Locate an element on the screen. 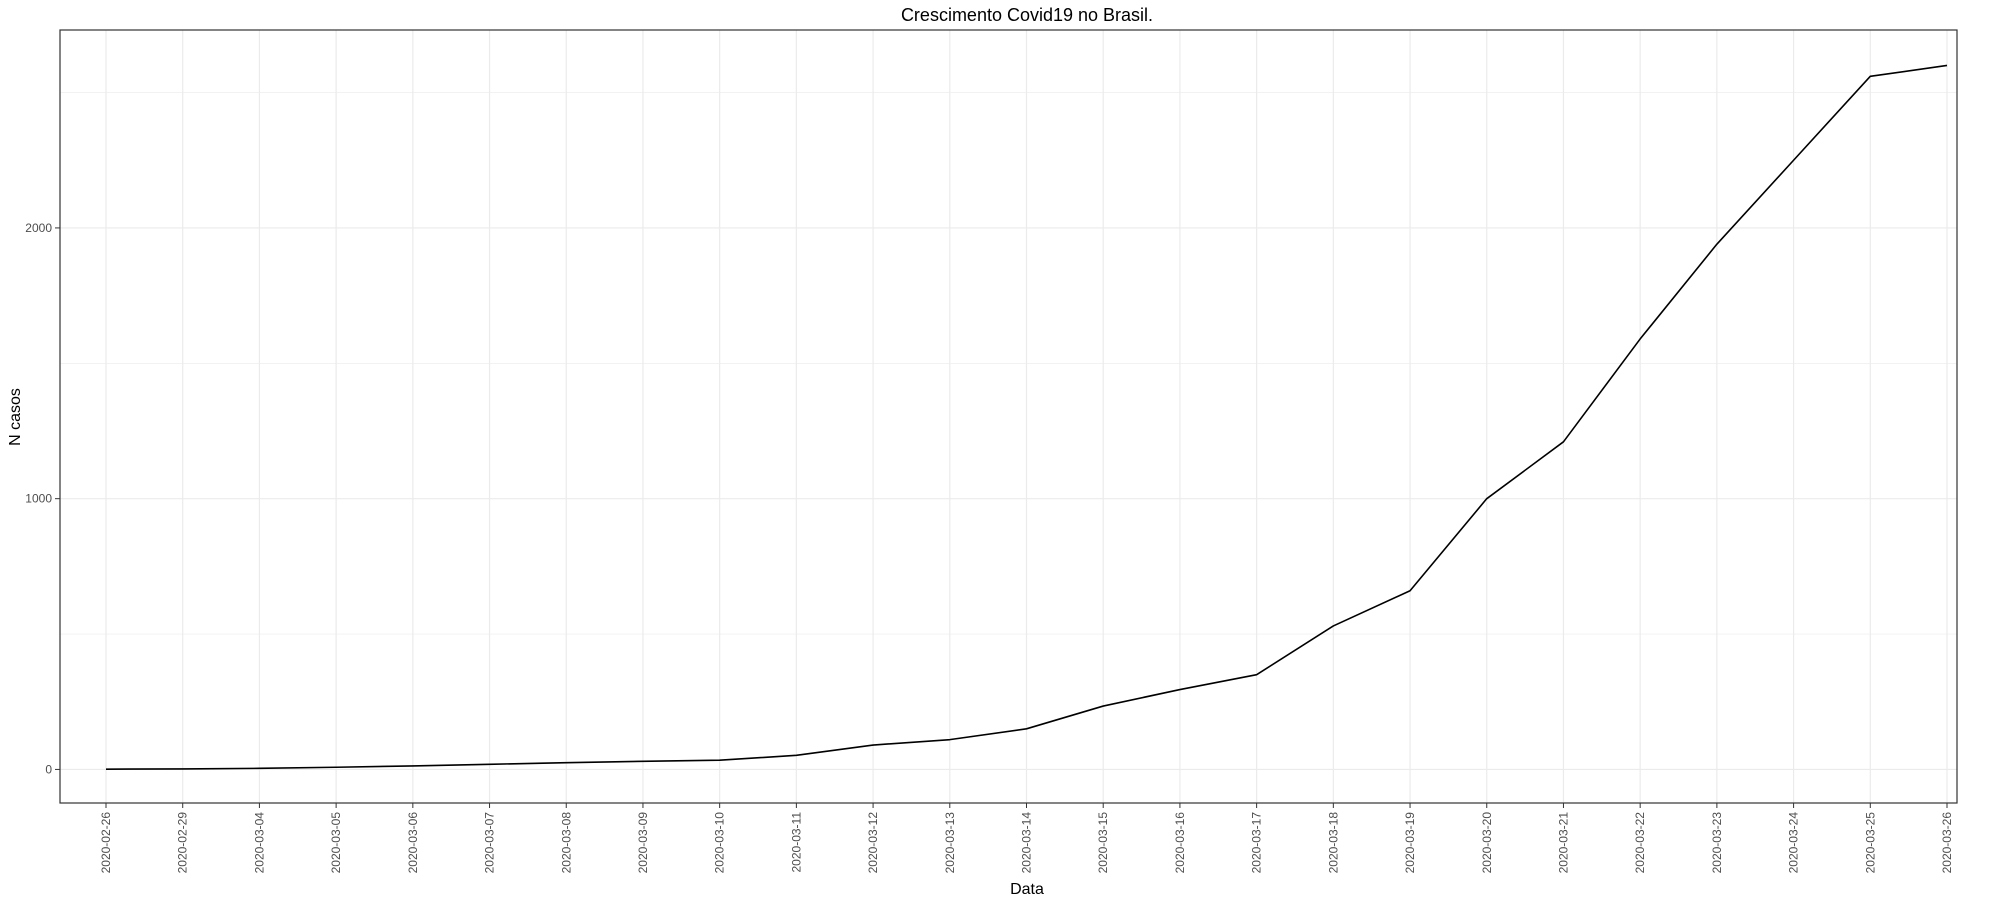 The width and height of the screenshot is (2000, 900). x-tick-label: 2020-03-11 is located at coordinates (796, 842).